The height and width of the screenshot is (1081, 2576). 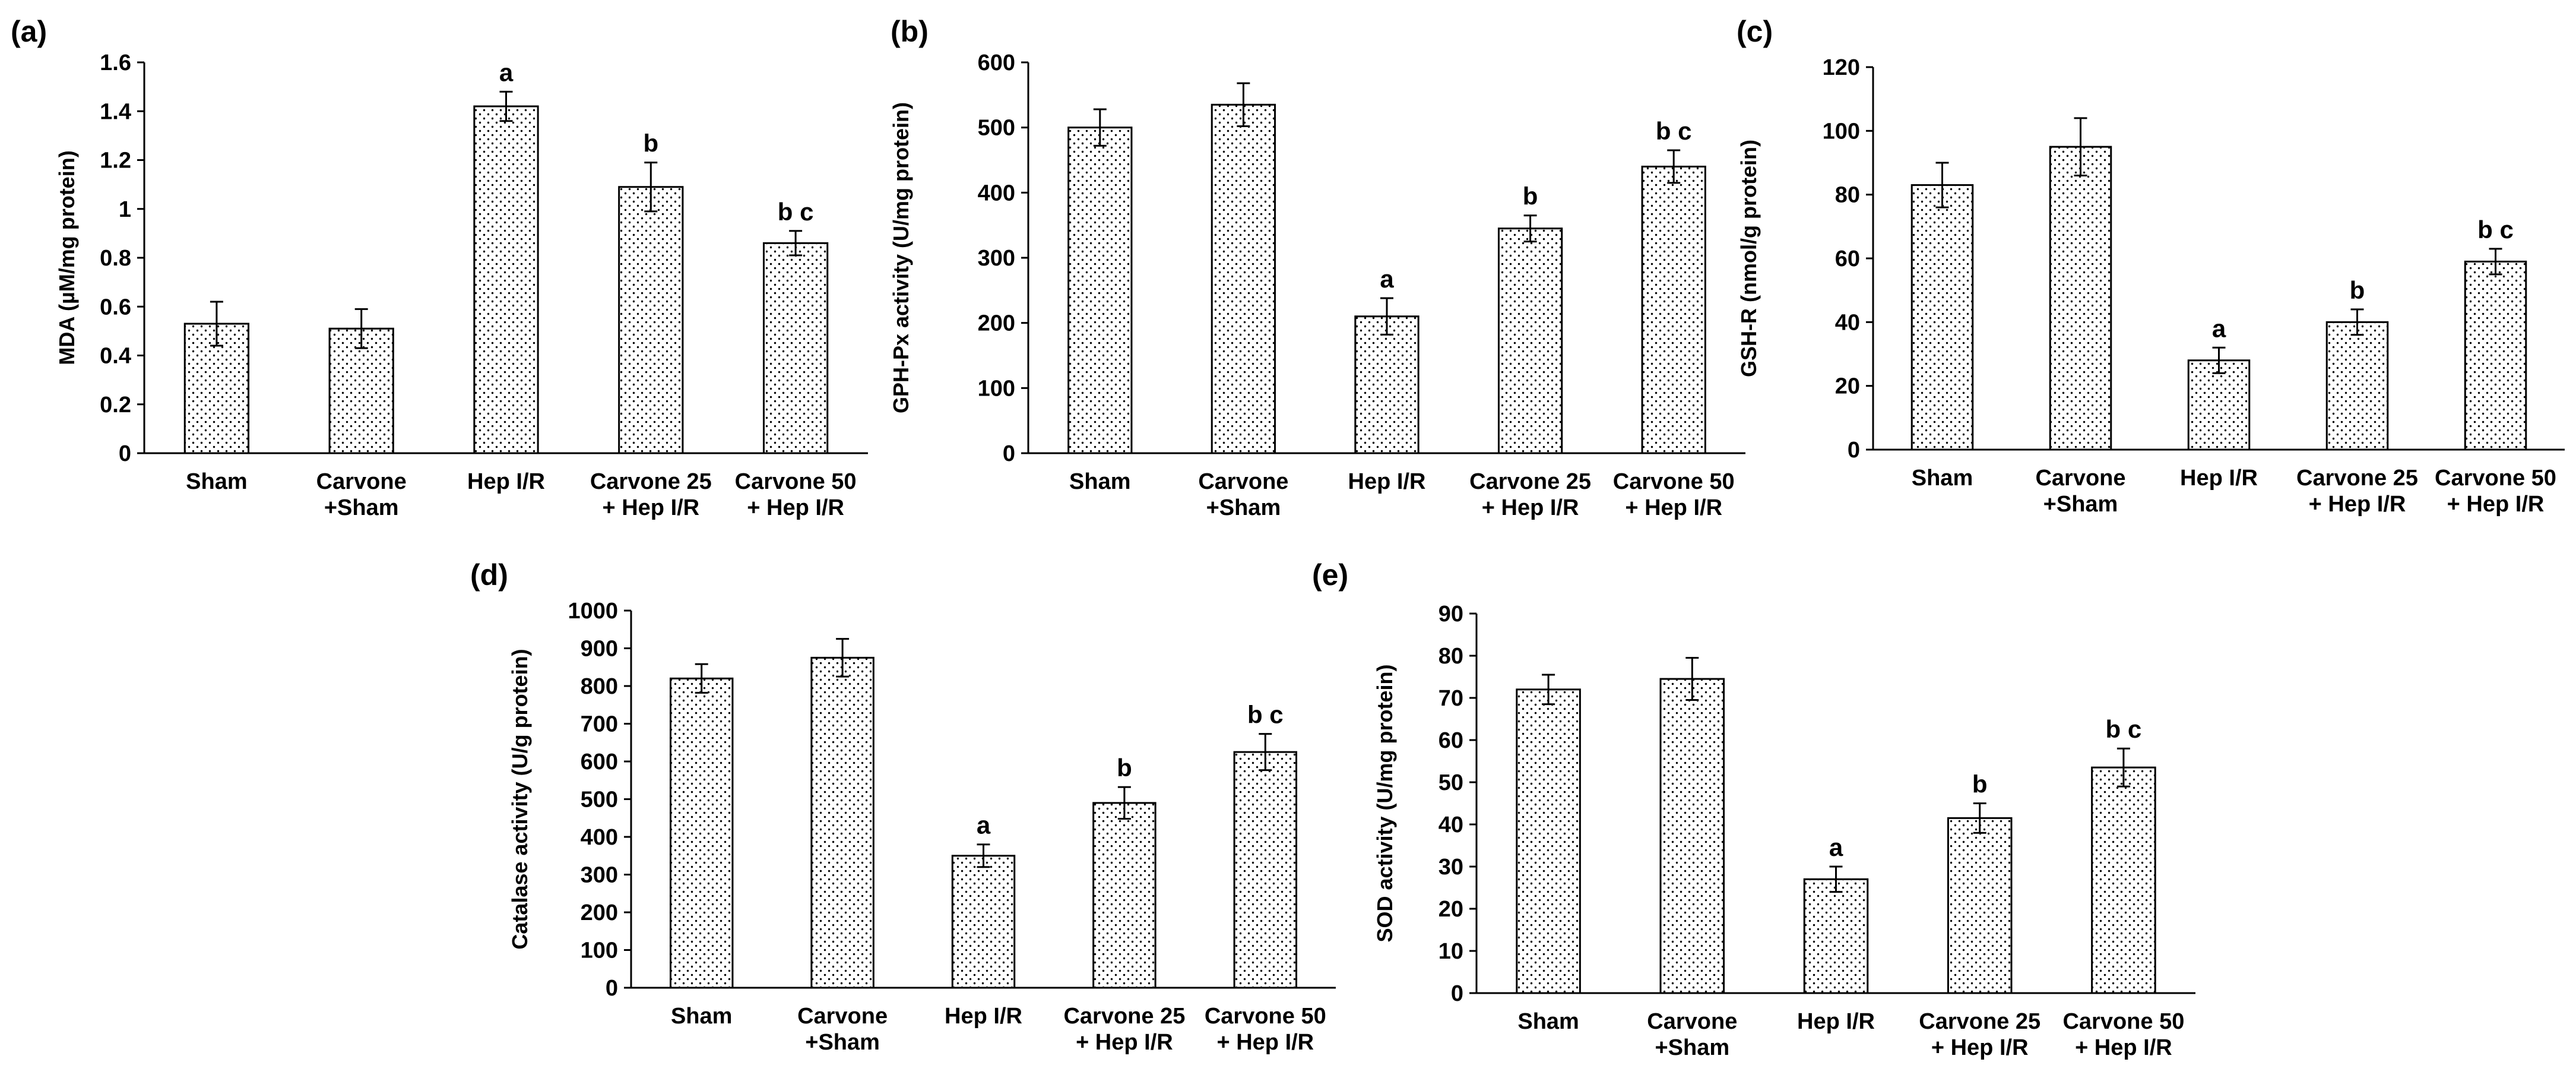 What do you see at coordinates (600, 875) in the screenshot?
I see `y-tick-label: 300` at bounding box center [600, 875].